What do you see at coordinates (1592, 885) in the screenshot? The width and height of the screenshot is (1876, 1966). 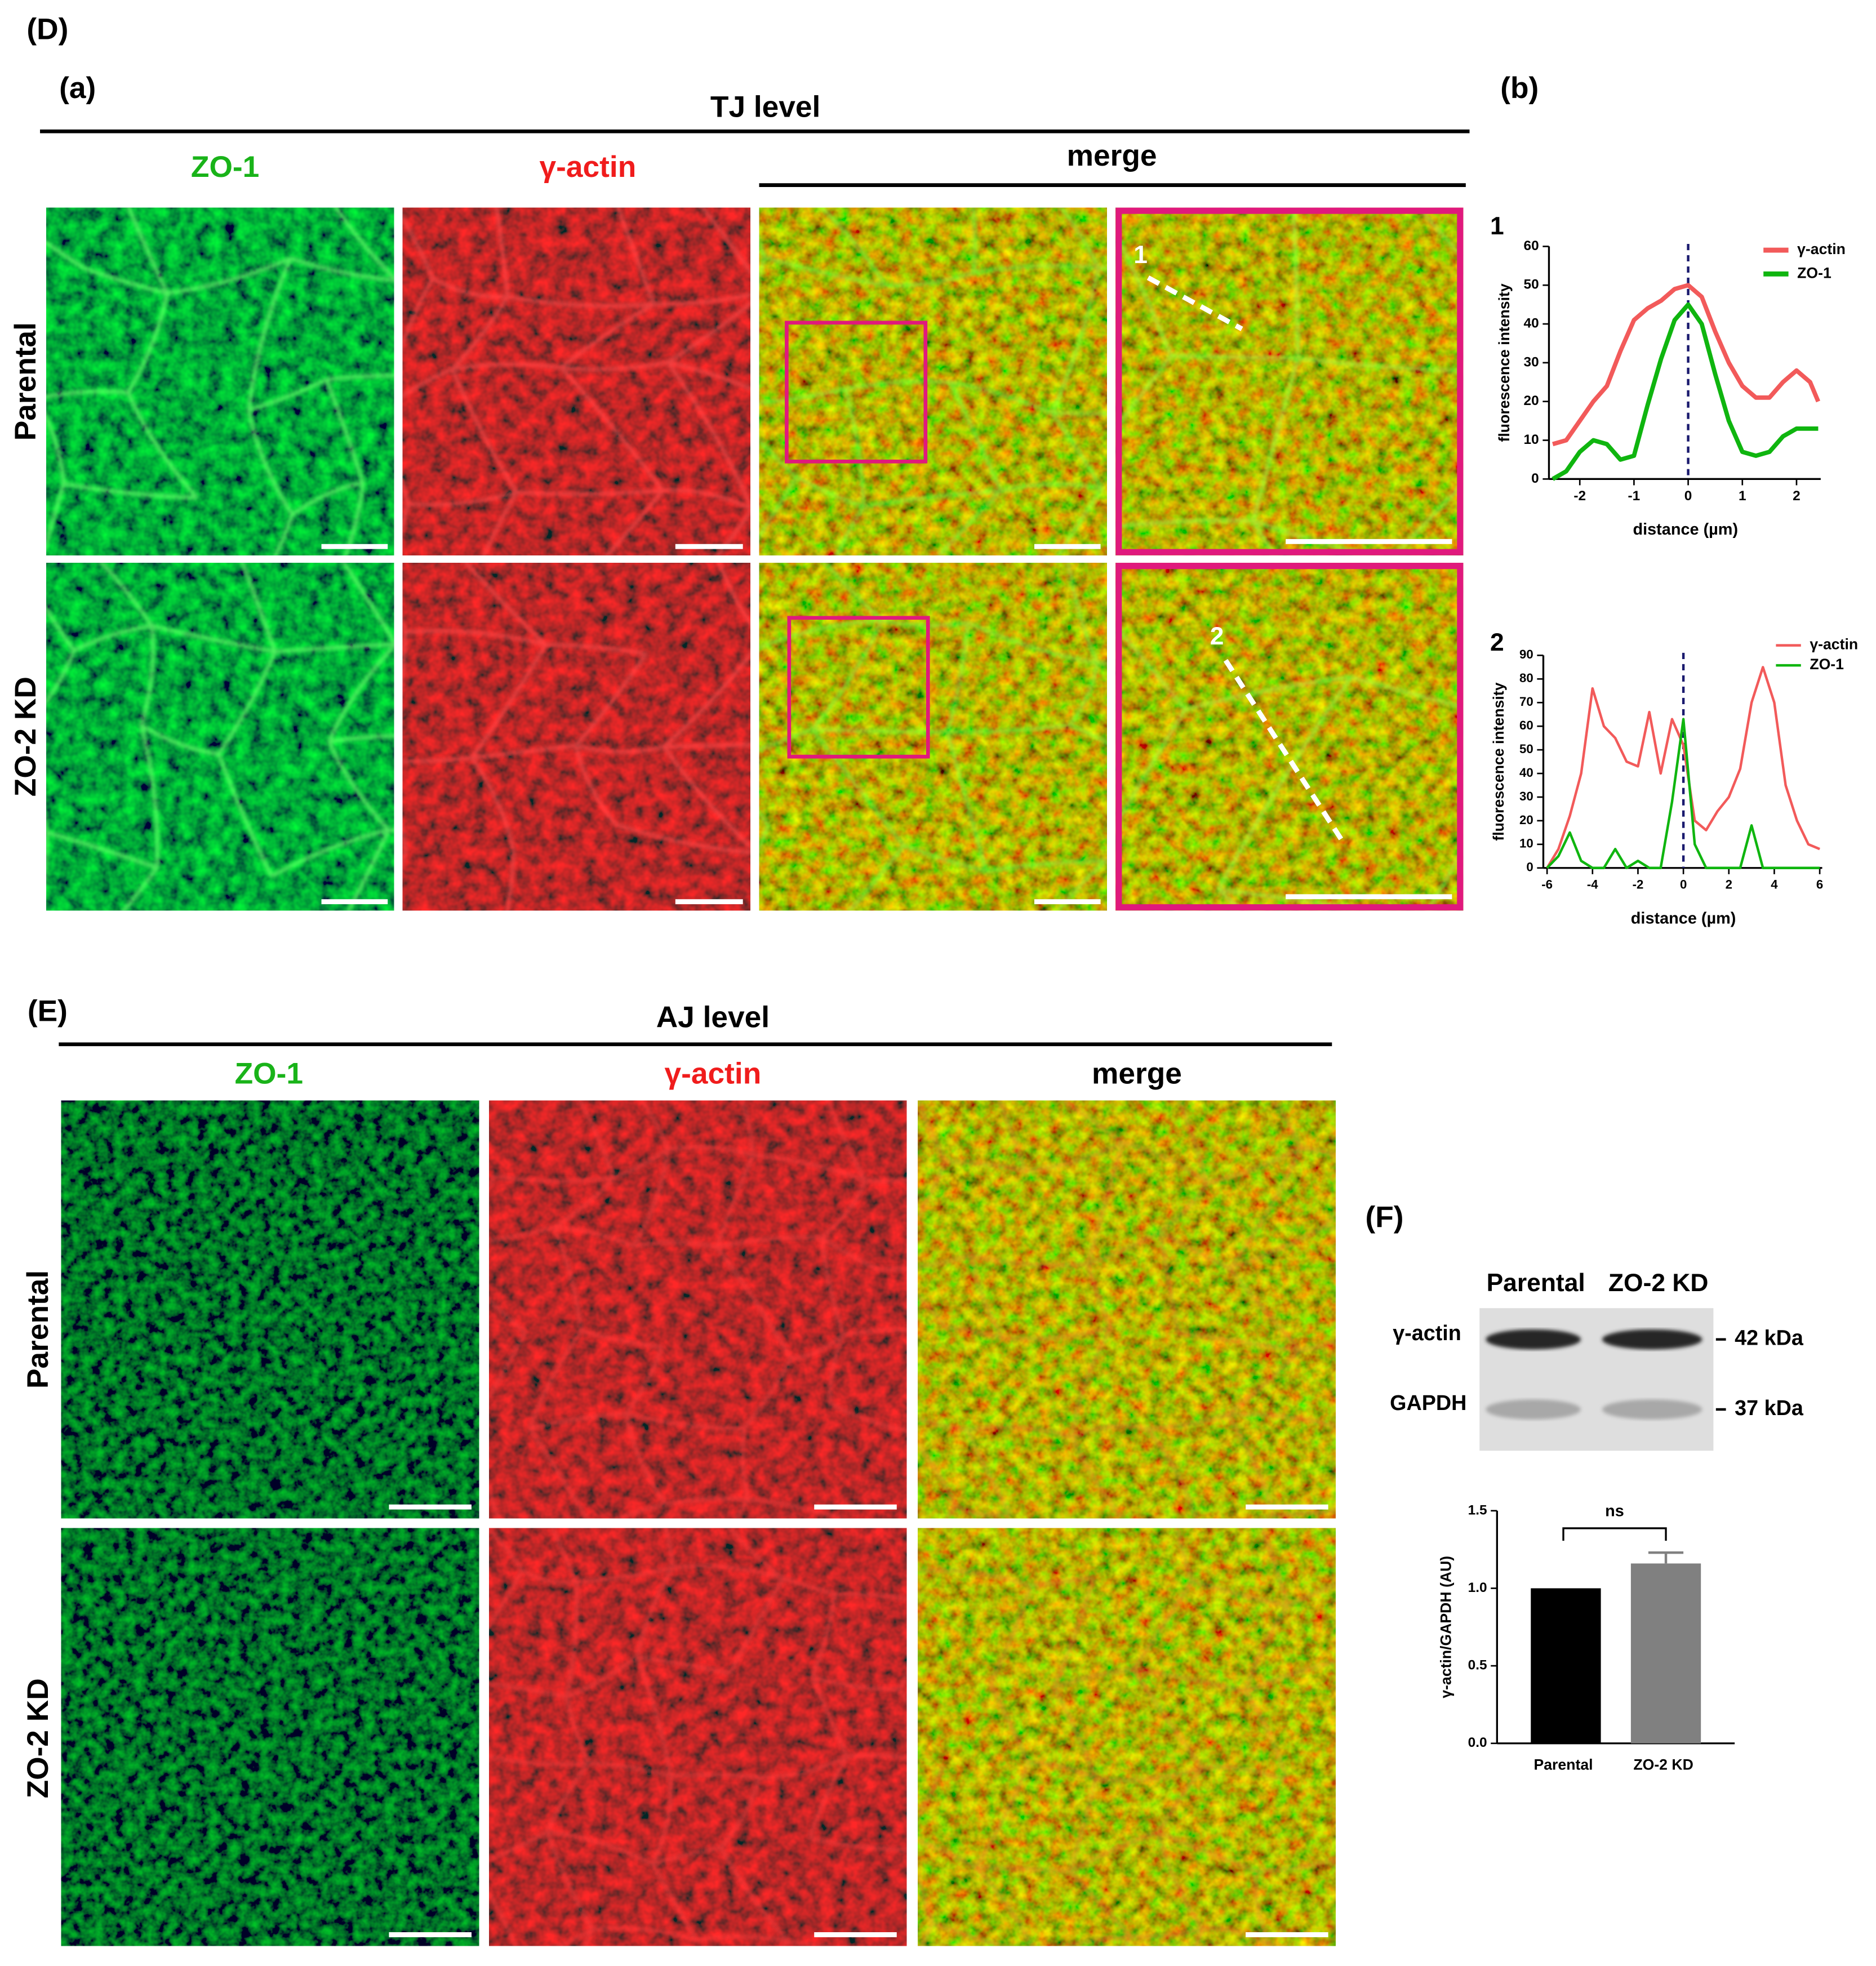 I see `x-tick-label: -4` at bounding box center [1592, 885].